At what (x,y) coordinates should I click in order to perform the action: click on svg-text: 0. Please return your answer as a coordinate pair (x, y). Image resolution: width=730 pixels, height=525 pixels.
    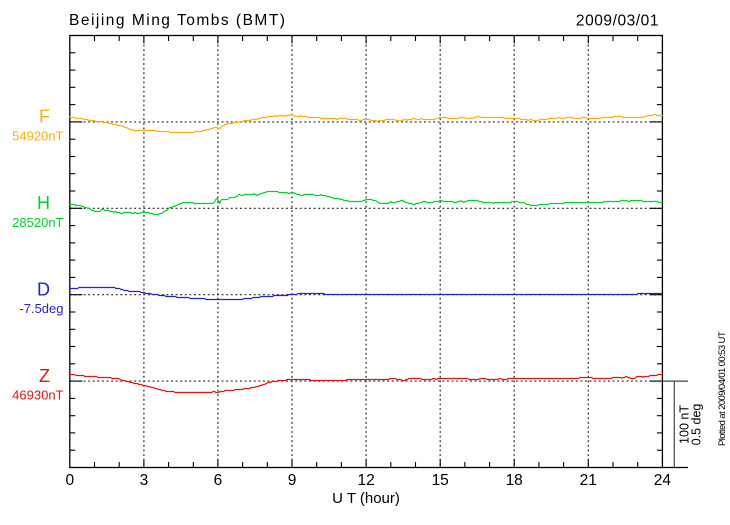
    Looking at the image, I should click on (69, 480).